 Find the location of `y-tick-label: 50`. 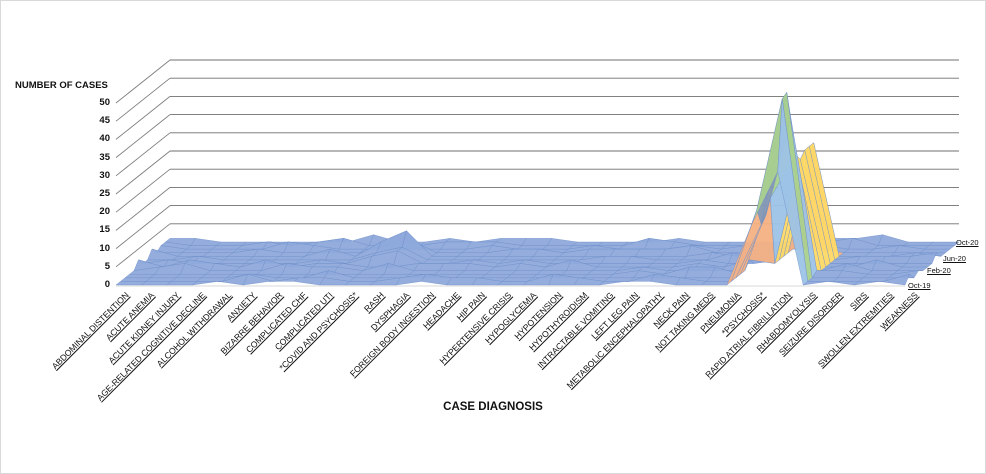

y-tick-label: 50 is located at coordinates (104, 102).